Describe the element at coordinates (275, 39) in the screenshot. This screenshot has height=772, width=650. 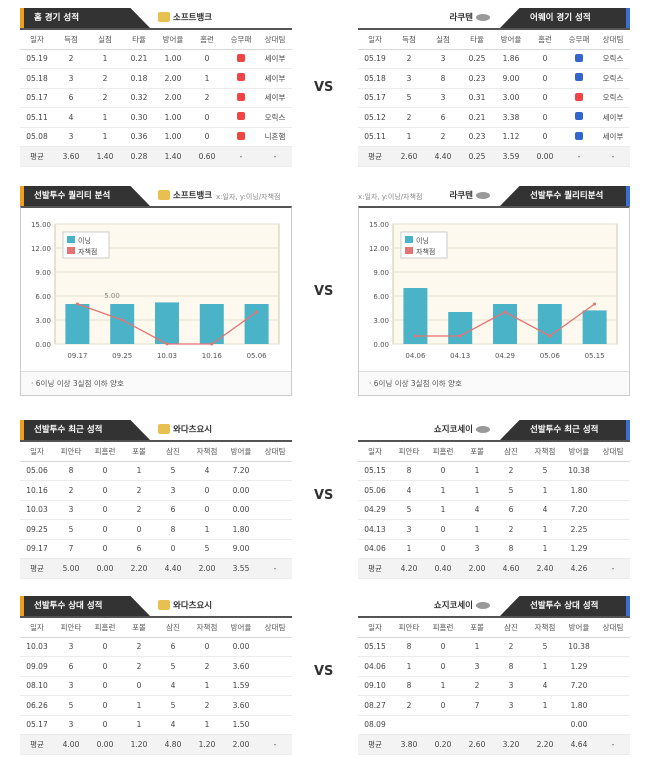
I see `column-header: 상대팀` at that location.